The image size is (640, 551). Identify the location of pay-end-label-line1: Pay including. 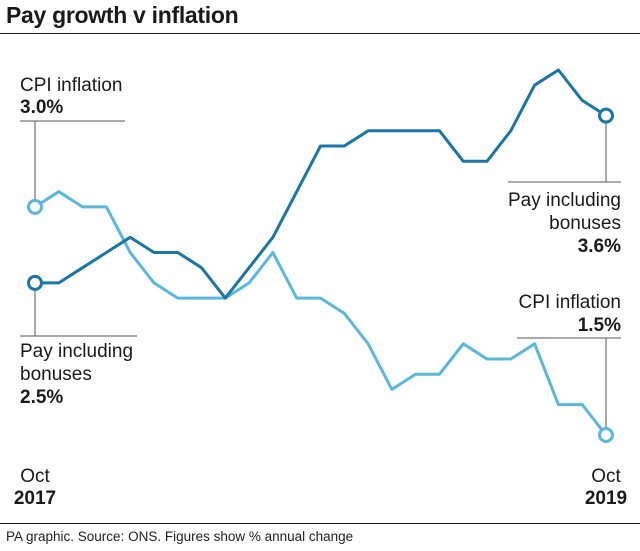
(564, 200).